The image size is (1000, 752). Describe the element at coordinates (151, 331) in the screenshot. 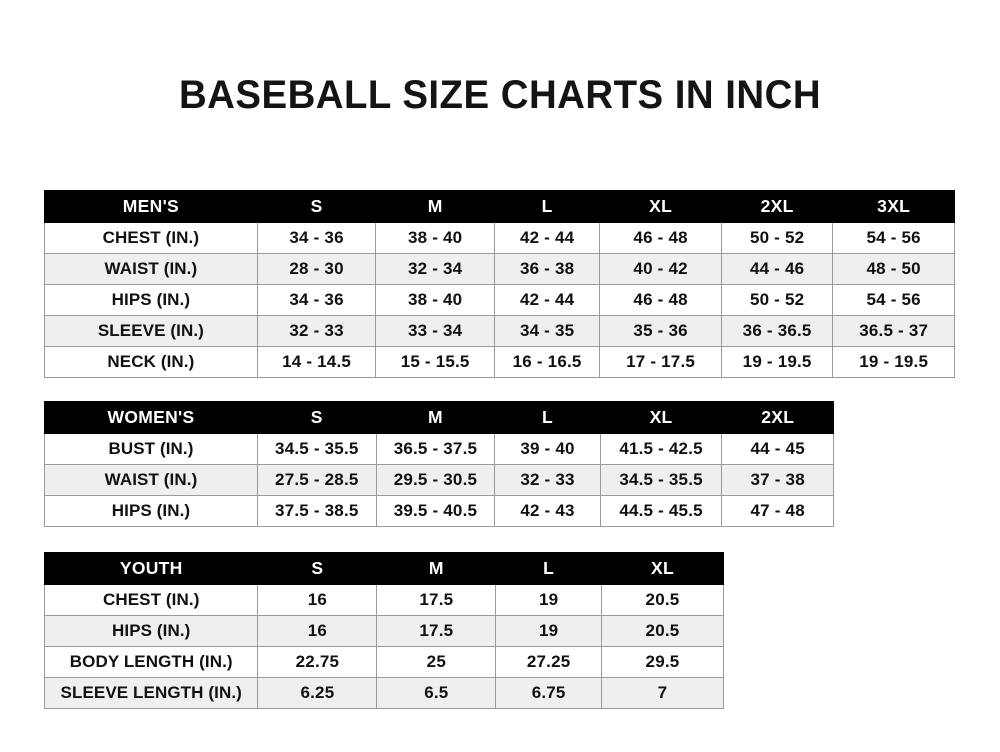

I see `row-label: SLEEVE (IN.)` at that location.